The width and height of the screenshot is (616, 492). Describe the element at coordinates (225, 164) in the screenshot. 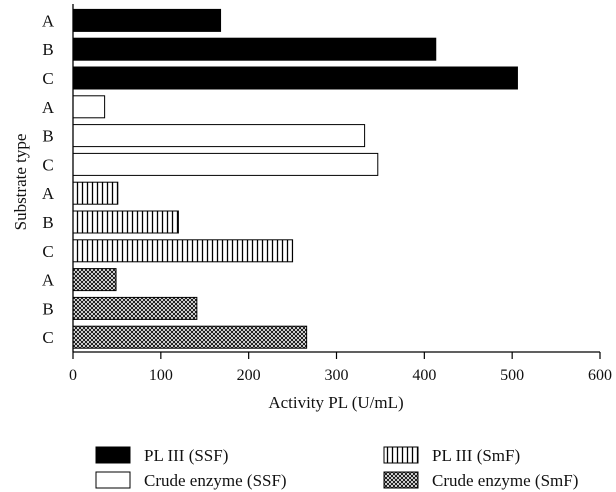

I see `bar-crude-enzyme-ssf-c` at that location.